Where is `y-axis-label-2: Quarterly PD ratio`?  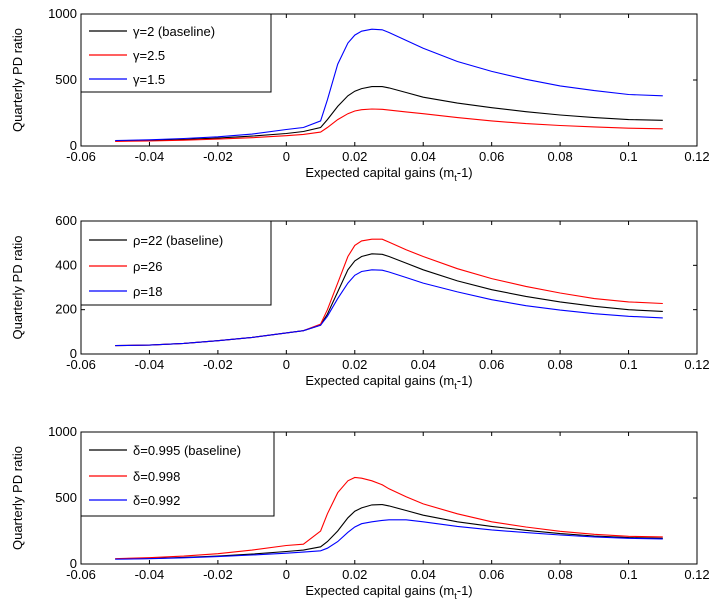 y-axis-label-2: Quarterly PD ratio is located at coordinates (17, 287).